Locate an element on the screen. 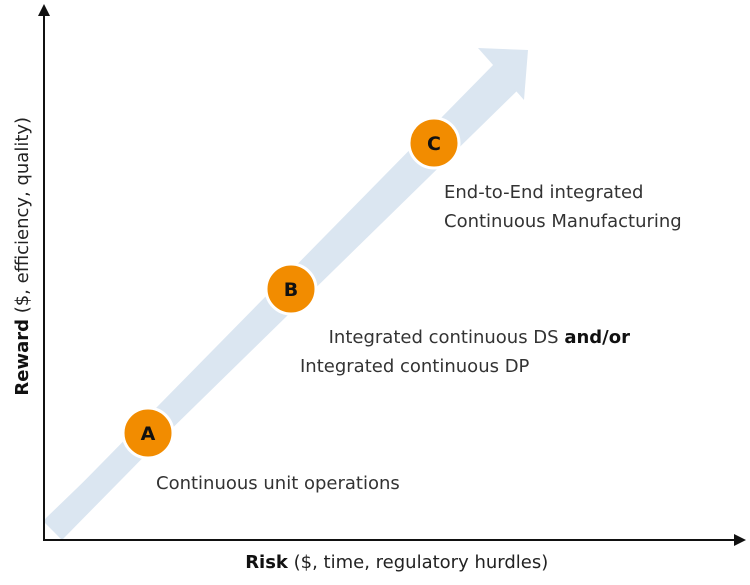 The height and width of the screenshot is (585, 750). x-axis-arrowhead is located at coordinates (740, 540).